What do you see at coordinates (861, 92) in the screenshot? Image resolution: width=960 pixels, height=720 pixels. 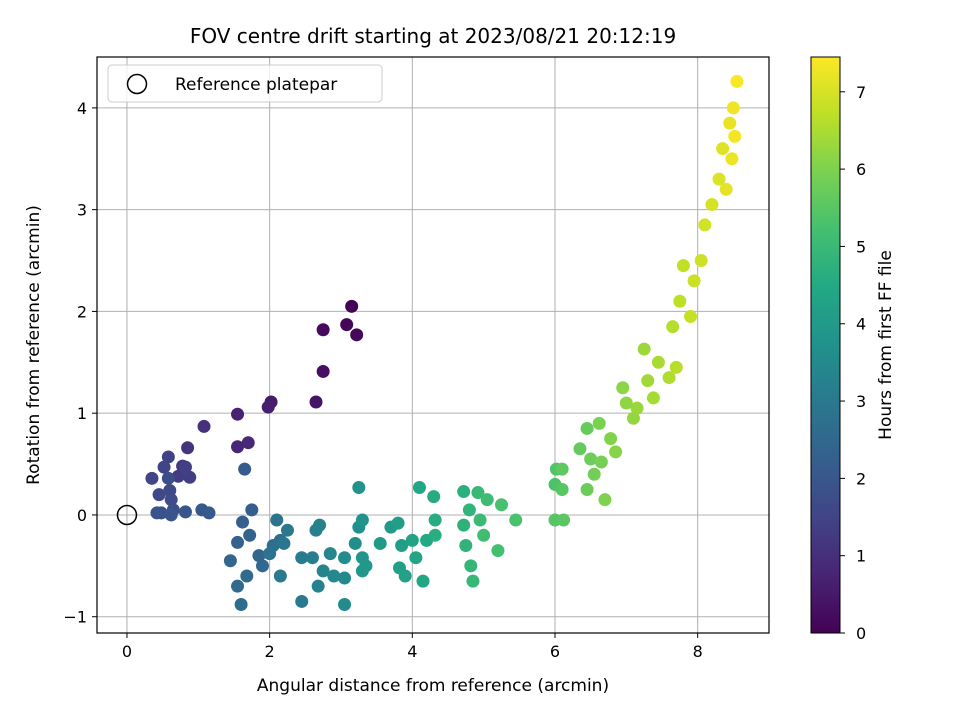 I see `colorbar-tick-label: 7` at bounding box center [861, 92].